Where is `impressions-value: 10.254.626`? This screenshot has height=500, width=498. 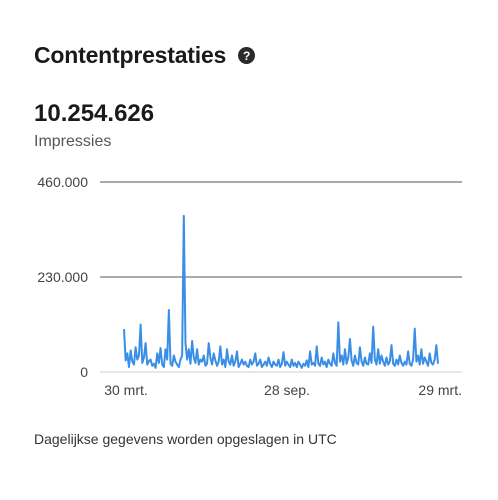
impressions-value: 10.254.626 is located at coordinates (94, 113).